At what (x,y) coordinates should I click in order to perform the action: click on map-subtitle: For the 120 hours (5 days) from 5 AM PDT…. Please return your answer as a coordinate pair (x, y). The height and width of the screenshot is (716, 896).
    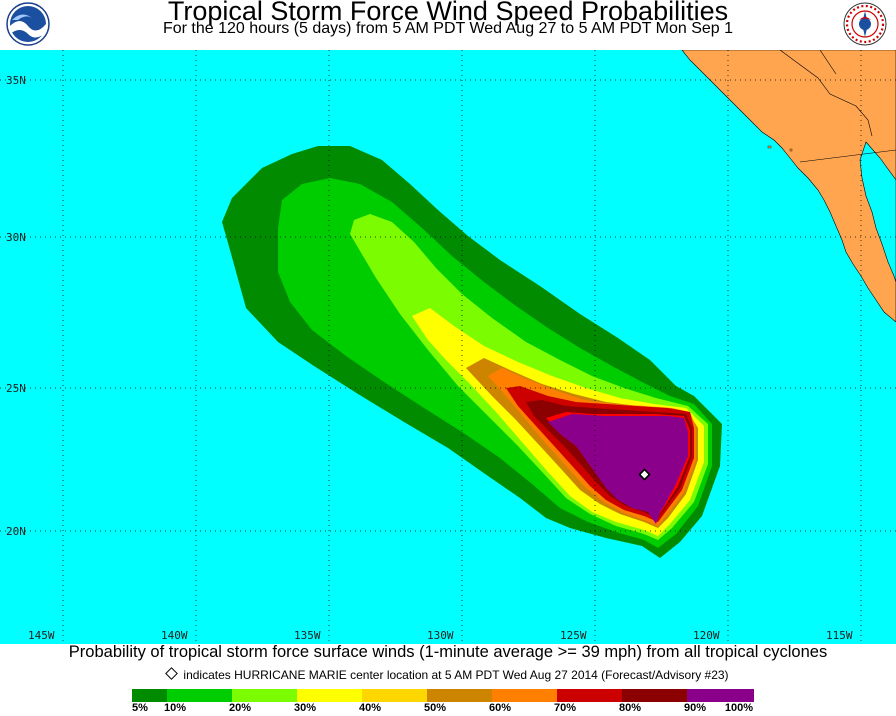
    Looking at the image, I should click on (448, 28).